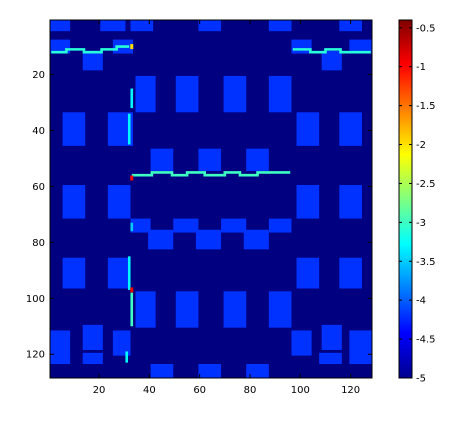  What do you see at coordinates (426, 262) in the screenshot?
I see `colorbar-tick-label: -3.5` at bounding box center [426, 262].